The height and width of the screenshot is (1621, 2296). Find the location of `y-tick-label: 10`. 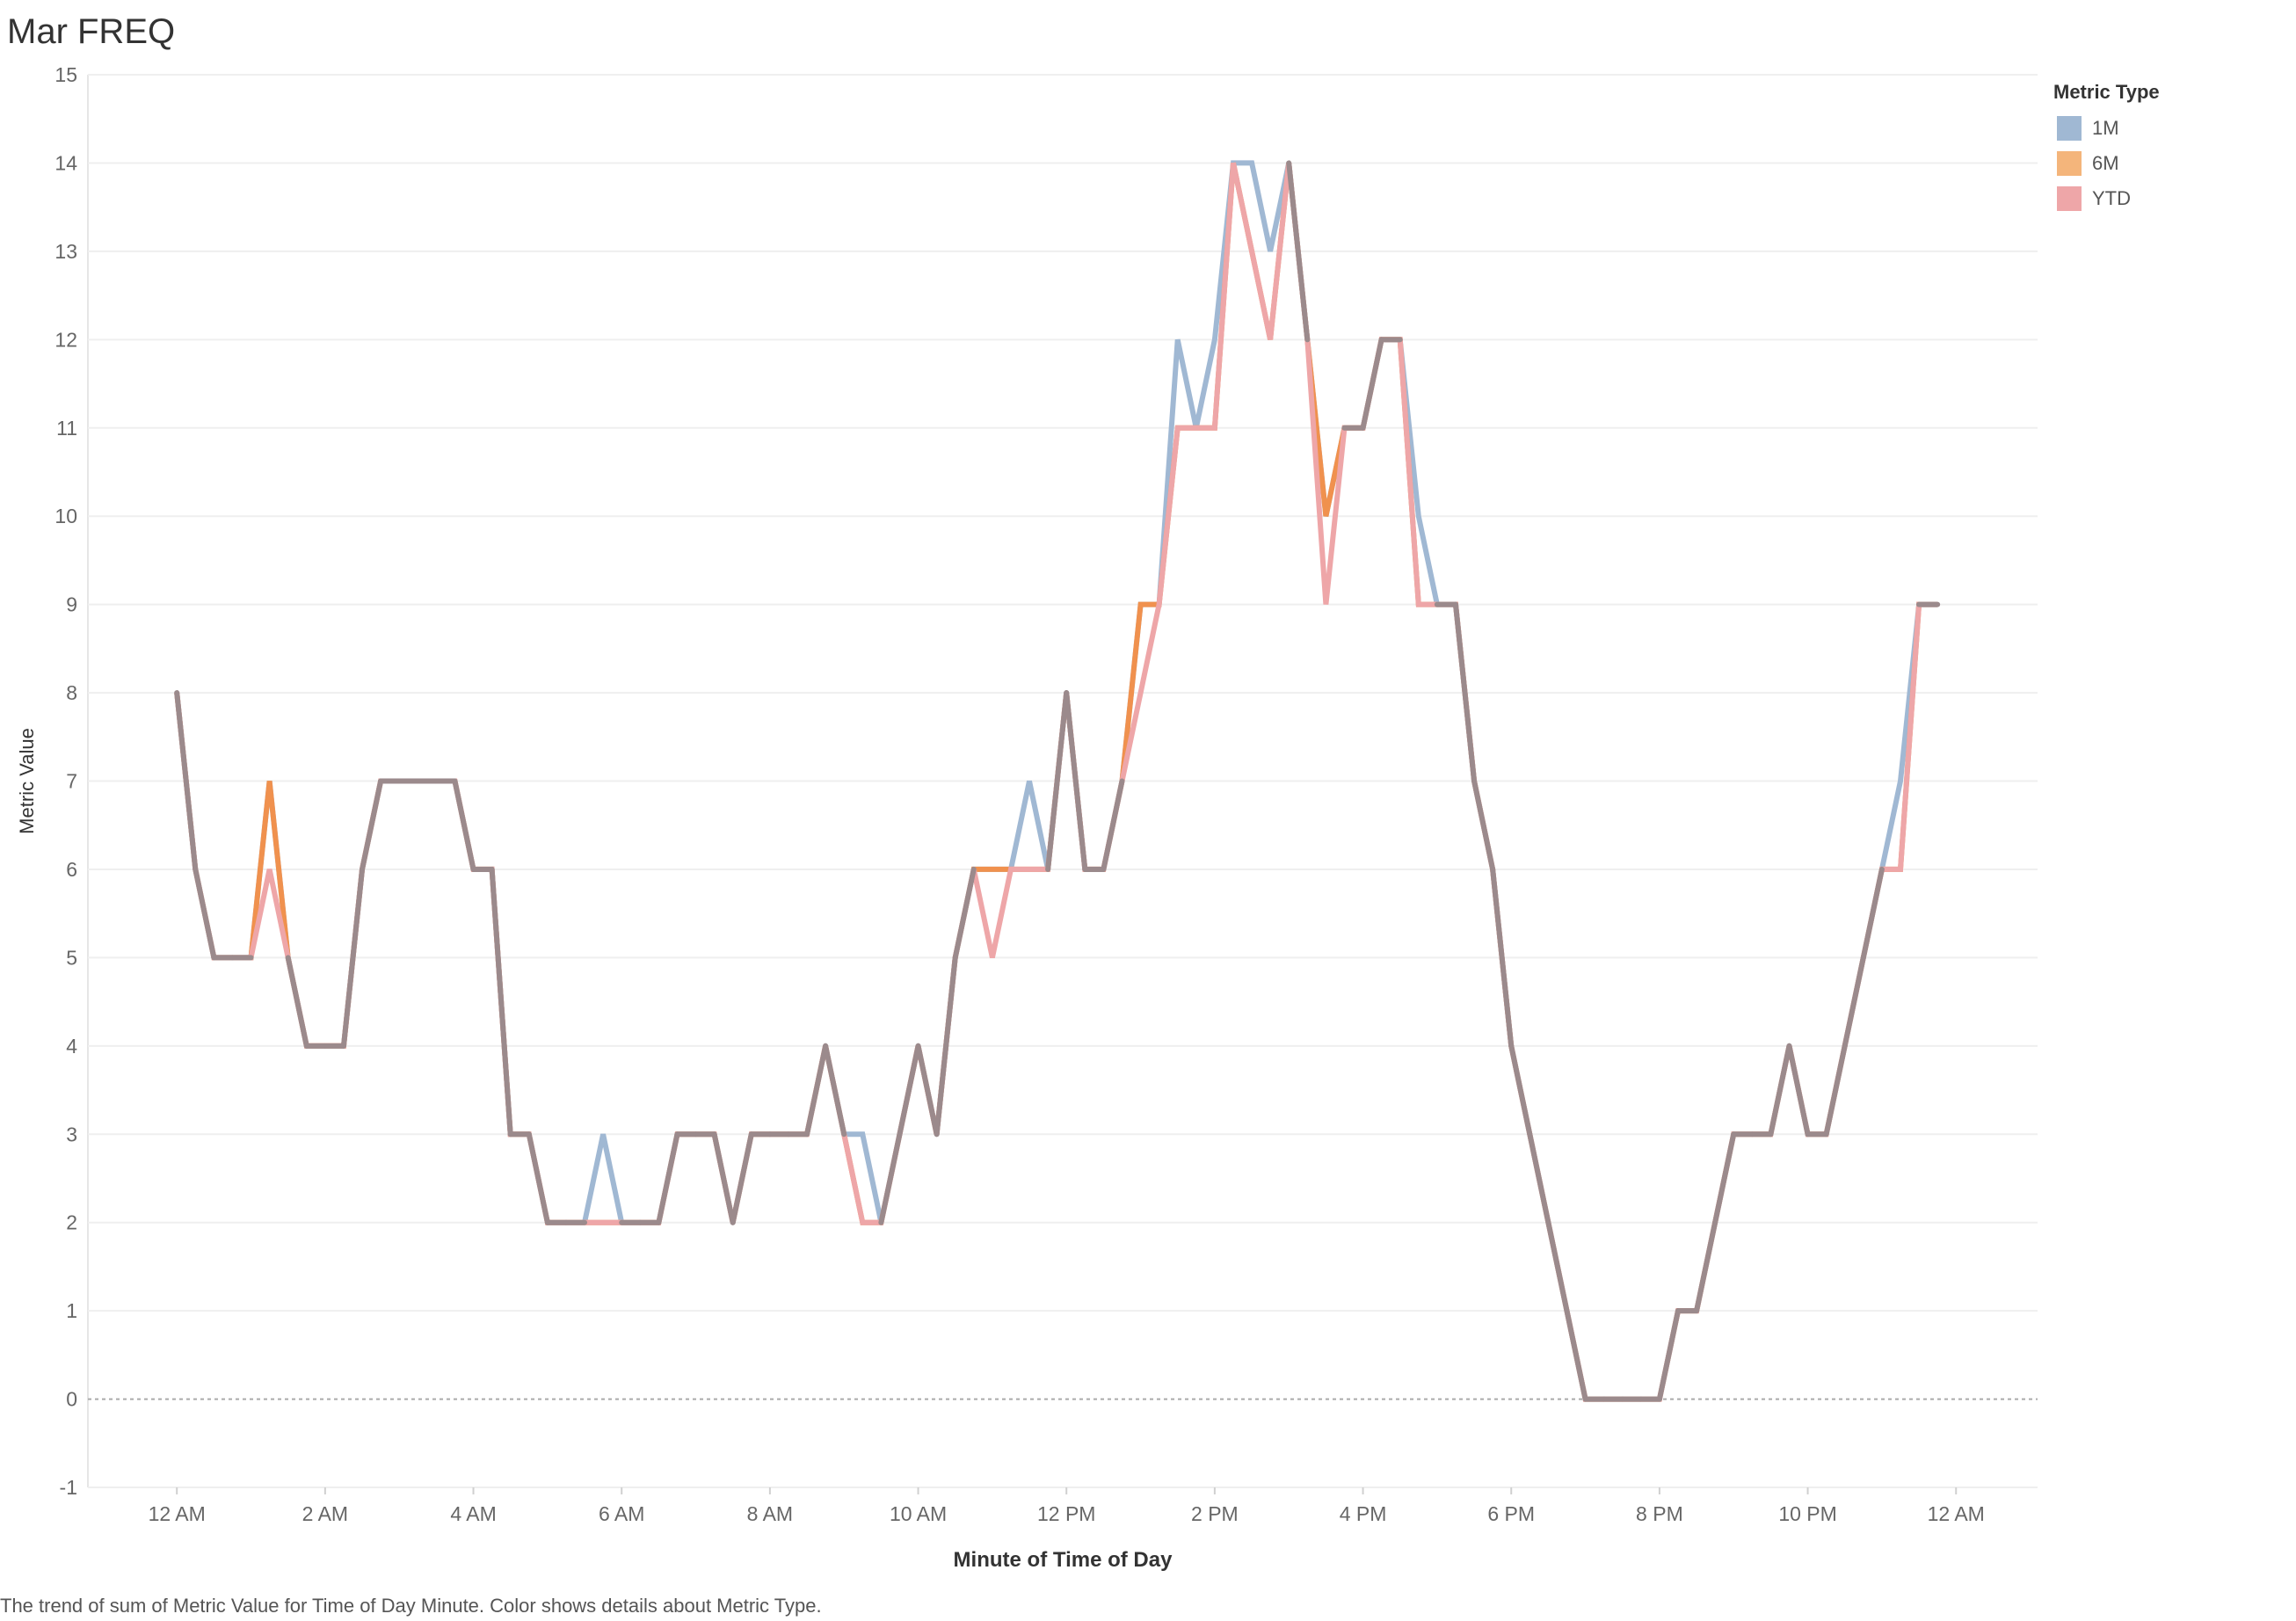

y-tick-label: 10 is located at coordinates (66, 516).